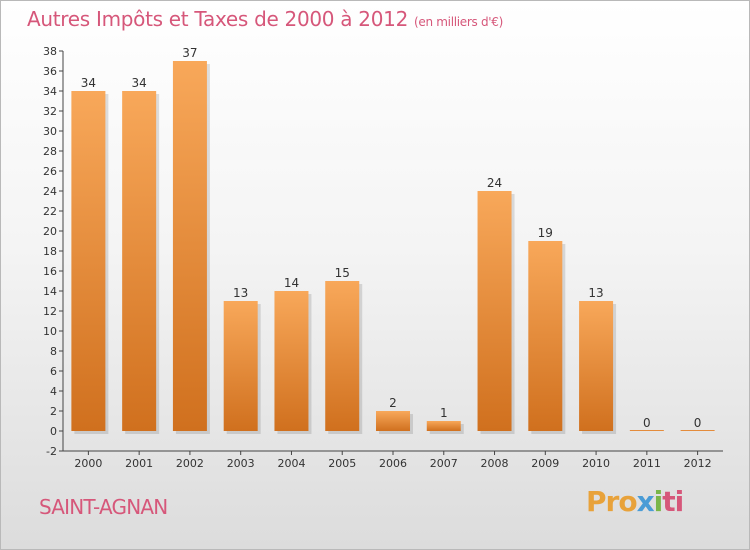 This screenshot has height=550, width=750. I want to click on logo-part-2: x, so click(645, 501).